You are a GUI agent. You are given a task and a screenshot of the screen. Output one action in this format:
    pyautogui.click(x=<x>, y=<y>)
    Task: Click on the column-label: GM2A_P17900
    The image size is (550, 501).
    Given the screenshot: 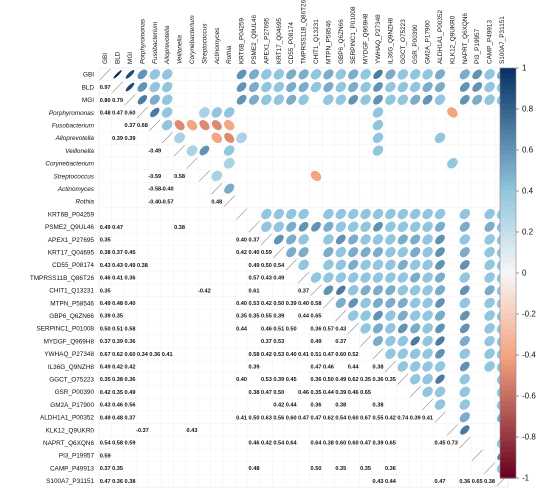 What is the action you would take?
    pyautogui.click(x=428, y=42)
    